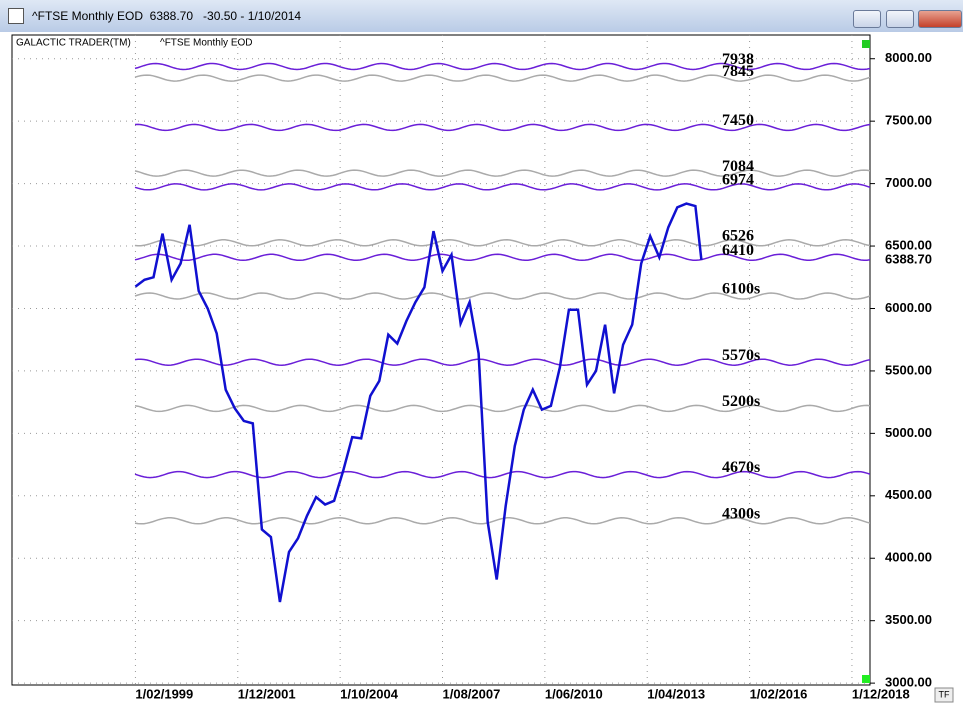 The image size is (963, 714). Describe the element at coordinates (738, 59) in the screenshot. I see `level-label: 7938` at that location.